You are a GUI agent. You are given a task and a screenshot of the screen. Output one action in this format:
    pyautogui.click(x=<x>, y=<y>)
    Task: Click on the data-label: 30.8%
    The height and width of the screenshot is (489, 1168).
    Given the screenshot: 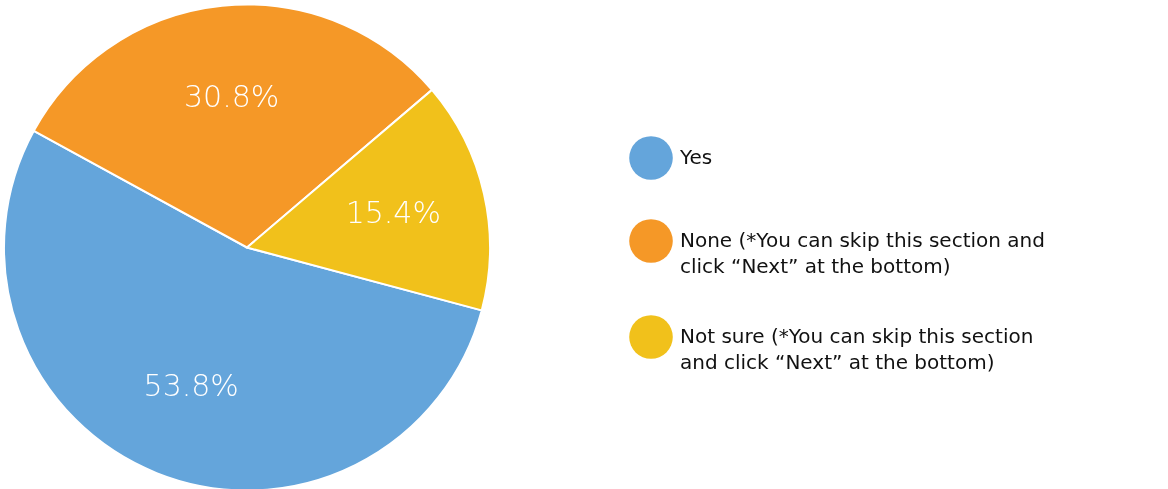 What is the action you would take?
    pyautogui.click(x=231, y=97)
    